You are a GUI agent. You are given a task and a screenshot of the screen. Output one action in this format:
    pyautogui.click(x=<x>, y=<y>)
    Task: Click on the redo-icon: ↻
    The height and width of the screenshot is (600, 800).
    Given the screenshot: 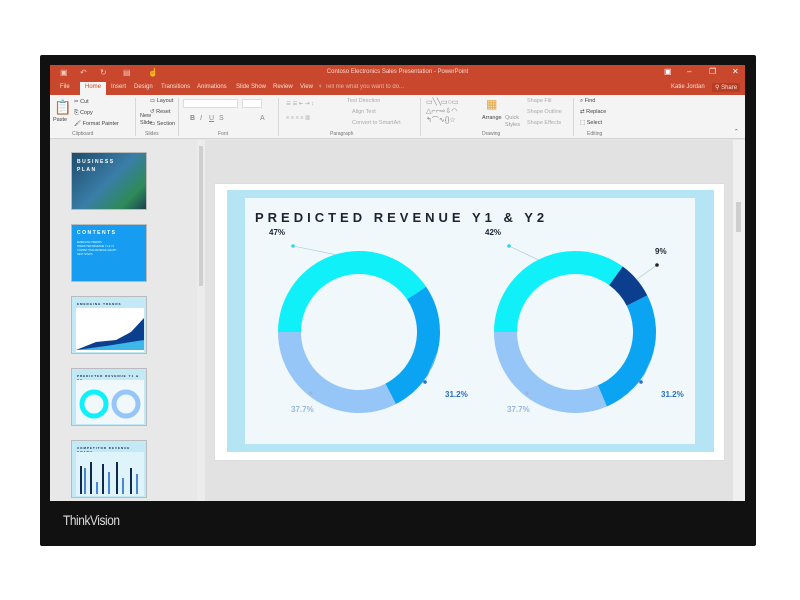 What is the action you would take?
    pyautogui.click(x=103, y=72)
    